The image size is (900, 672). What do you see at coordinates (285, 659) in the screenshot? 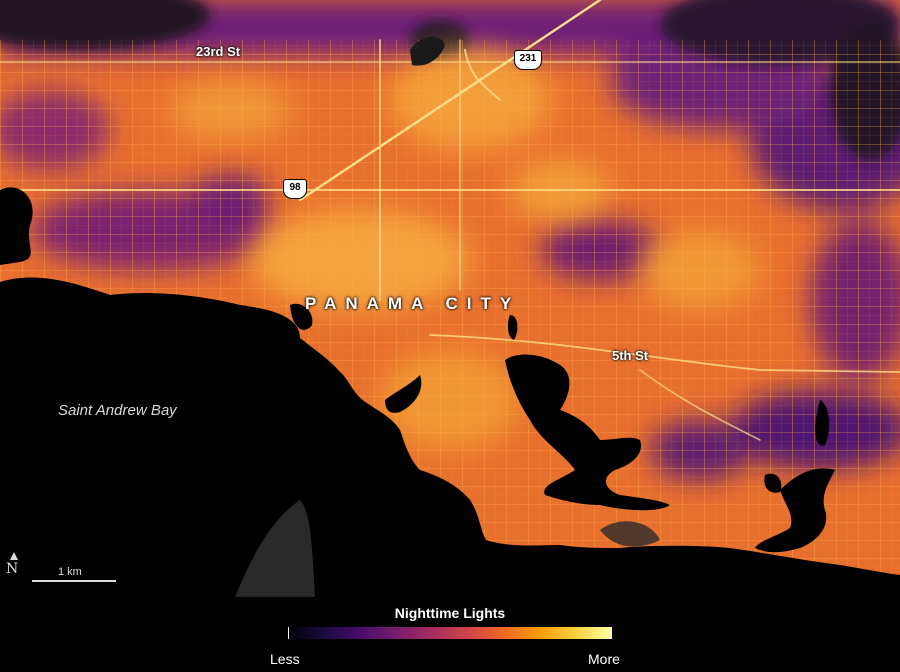
I see `legend-low-label: Less` at bounding box center [285, 659].